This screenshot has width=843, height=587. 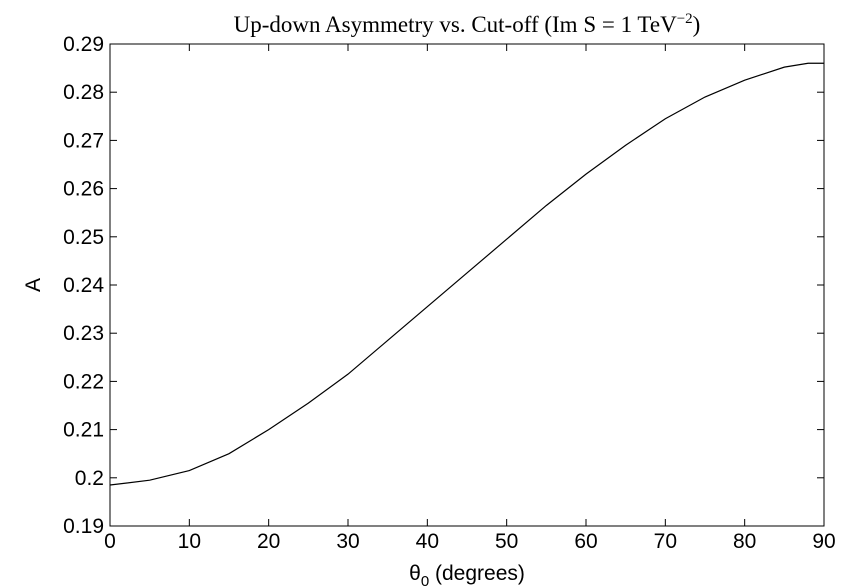 What do you see at coordinates (83, 333) in the screenshot?
I see `y-tick-label: 0.23` at bounding box center [83, 333].